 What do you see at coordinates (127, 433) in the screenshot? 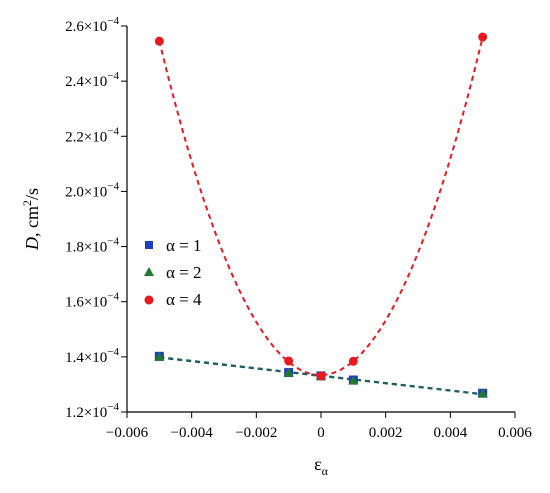
I see `x-tick-label: −0.006` at bounding box center [127, 433].